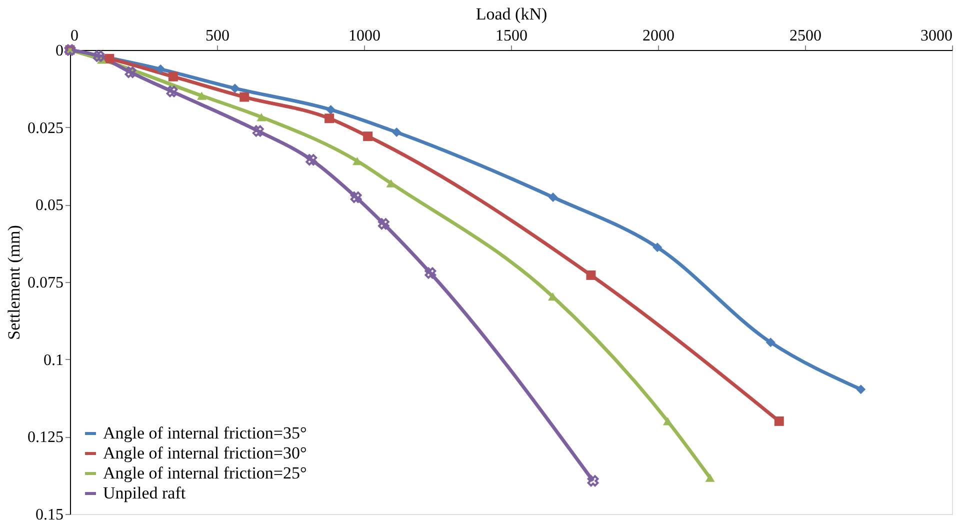 The image size is (958, 527). I want to click on legend-label: Angle of internal friction=35°, so click(205, 433).